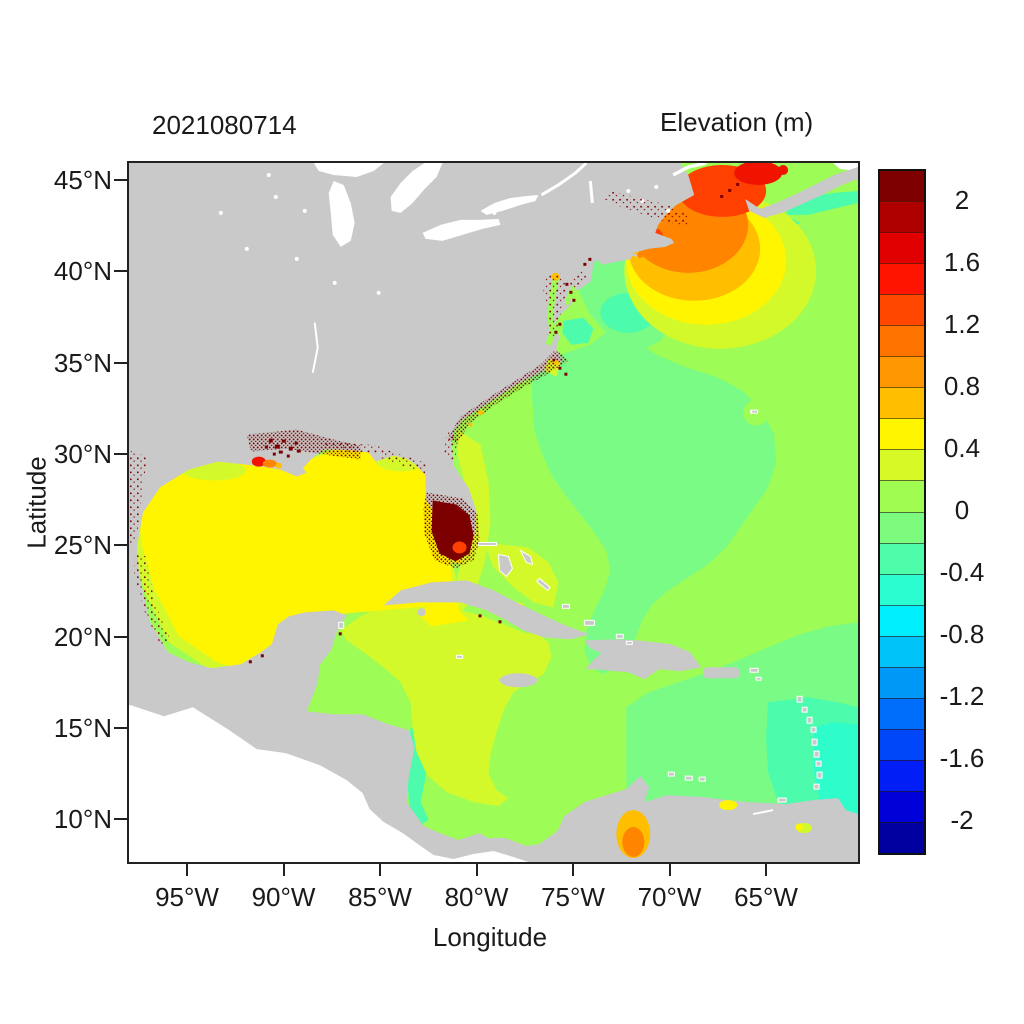  What do you see at coordinates (416, 188) in the screenshot?
I see `lake-huron` at bounding box center [416, 188].